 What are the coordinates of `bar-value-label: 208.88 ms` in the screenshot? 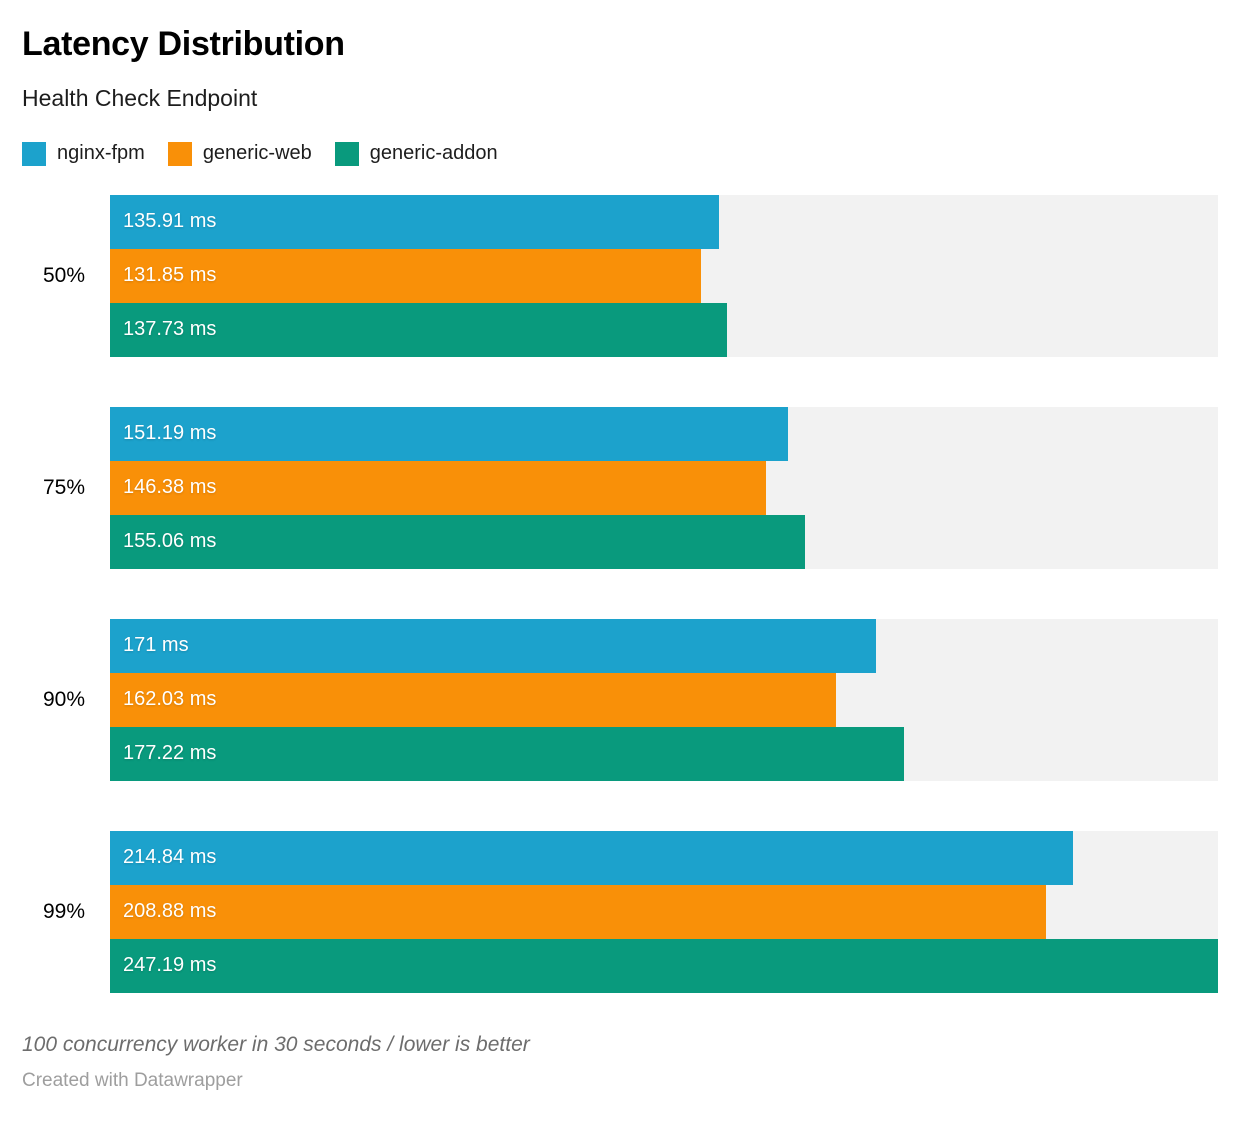 It's located at (170, 911).